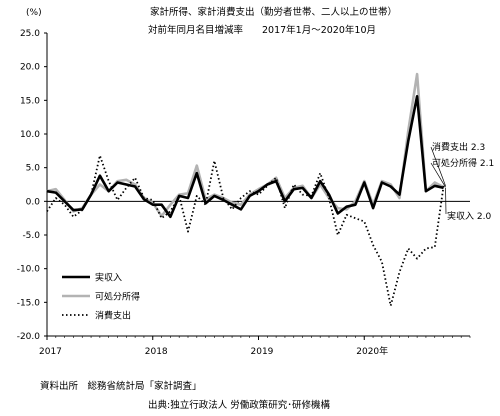 The width and height of the screenshot is (500, 416). What do you see at coordinates (108, 278) in the screenshot?
I see `legend-label: 実収入` at bounding box center [108, 278].